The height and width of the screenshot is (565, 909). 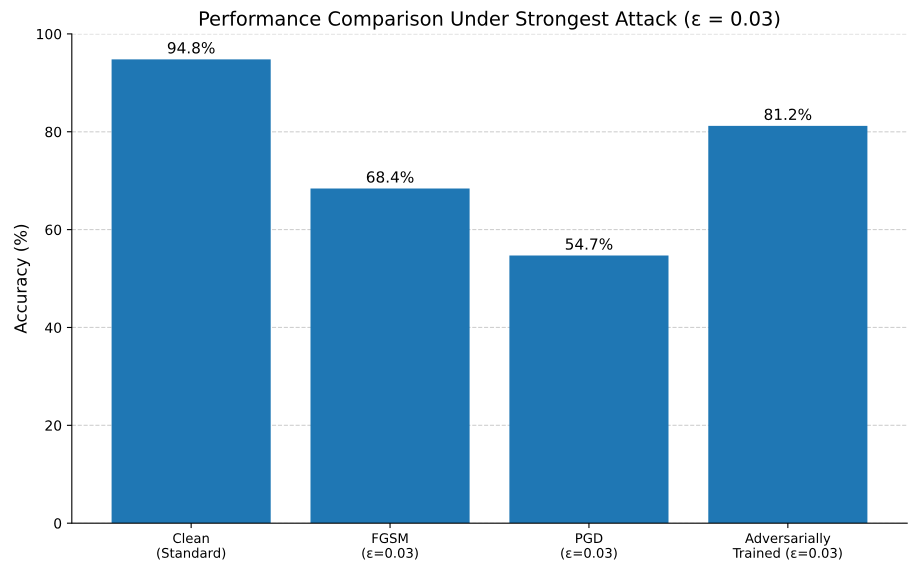 I want to click on chart-title: Performance Comparison Under Strongest Attack (ε = 0.03), so click(x=490, y=20).